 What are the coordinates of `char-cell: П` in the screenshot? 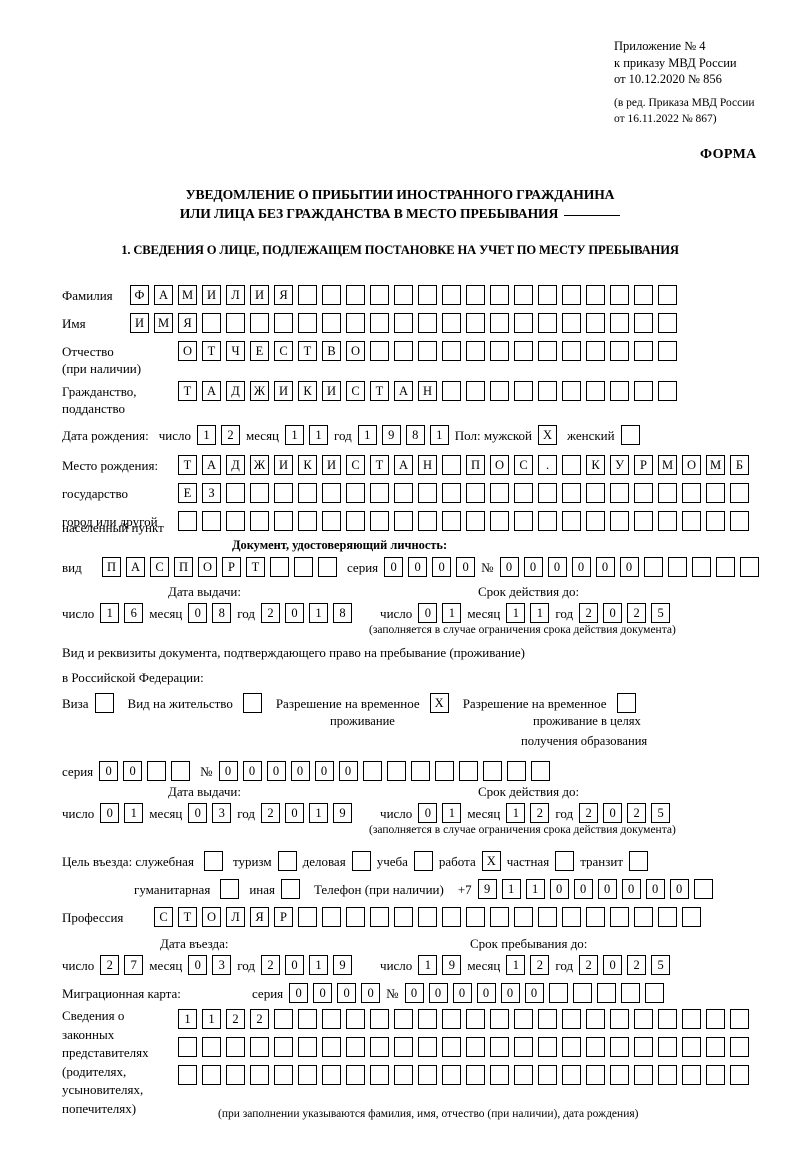 It's located at (475, 465).